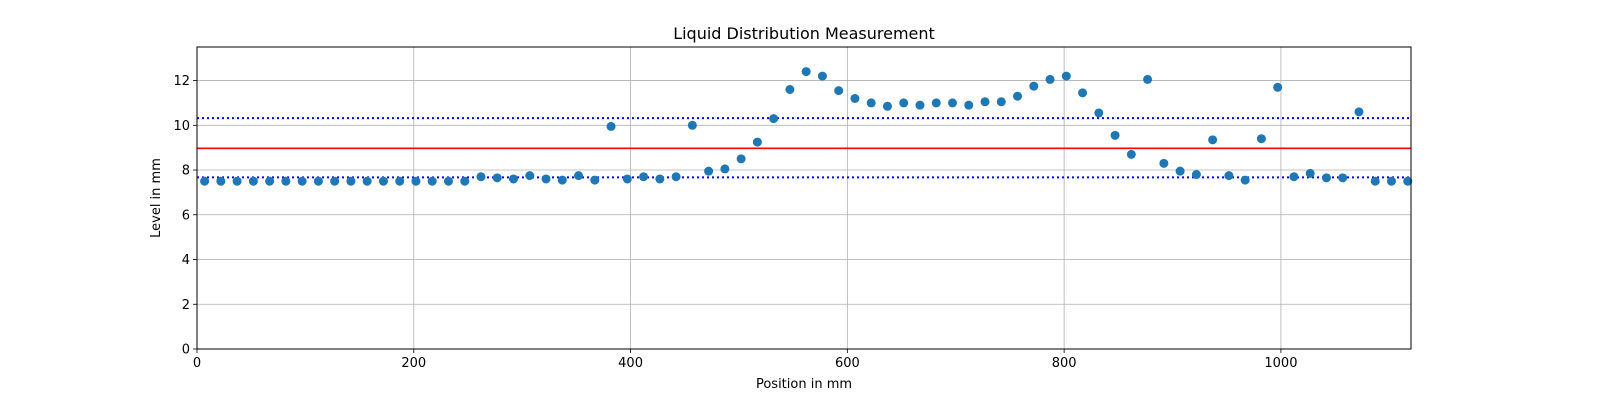 This screenshot has height=400, width=1600. I want to click on y-ticks: 0 2 4 6 8 10 12, so click(185, 216).